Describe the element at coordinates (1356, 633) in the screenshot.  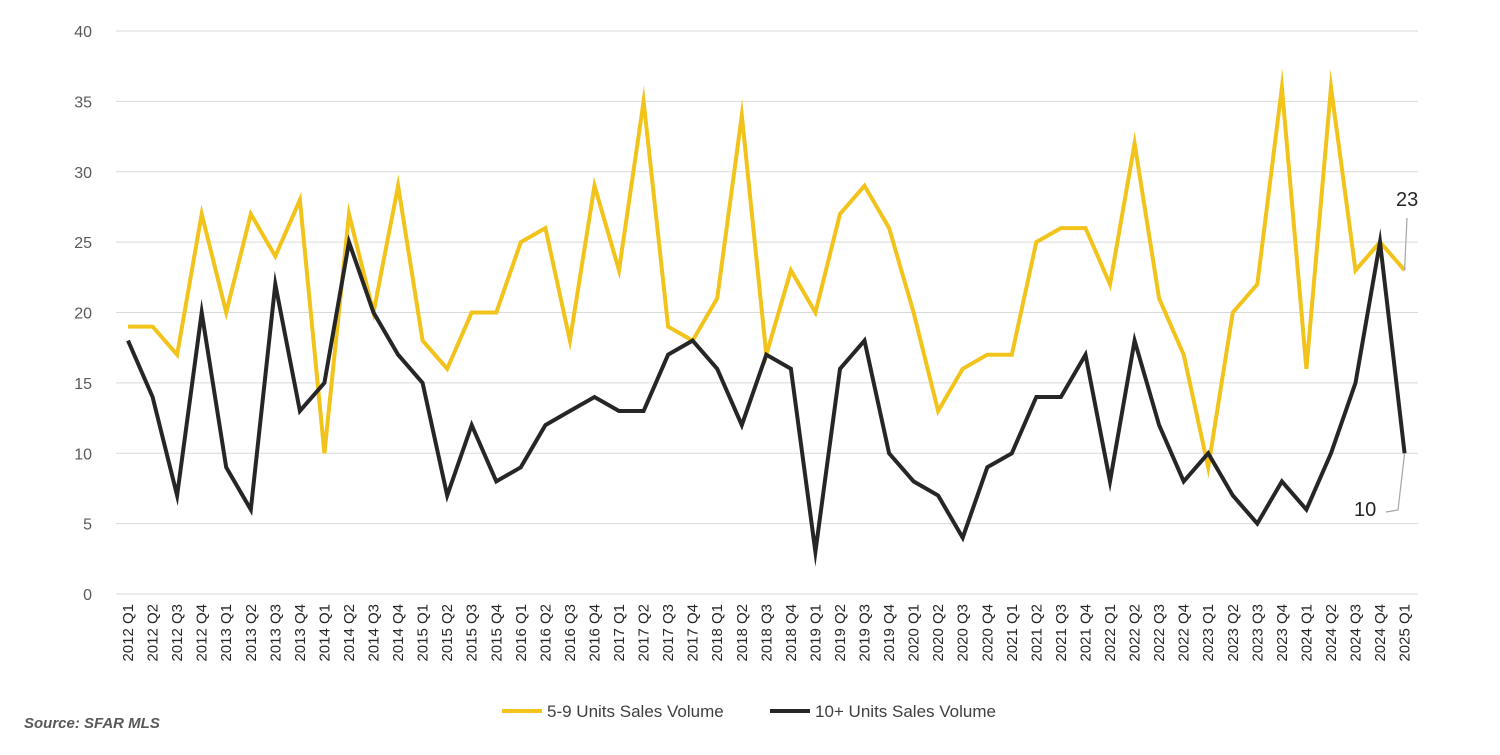
I see `x-tick-label: 2024 Q3` at that location.